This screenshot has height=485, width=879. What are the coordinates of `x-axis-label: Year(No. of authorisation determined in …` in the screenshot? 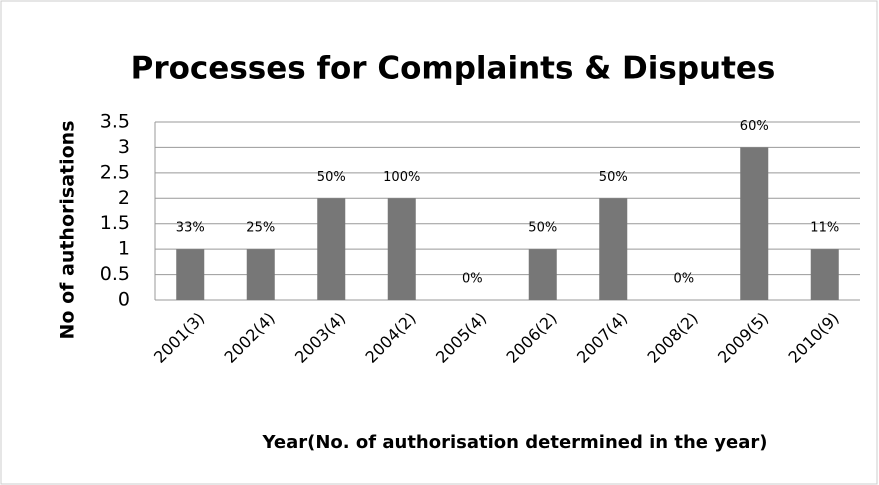 It's located at (515, 442).